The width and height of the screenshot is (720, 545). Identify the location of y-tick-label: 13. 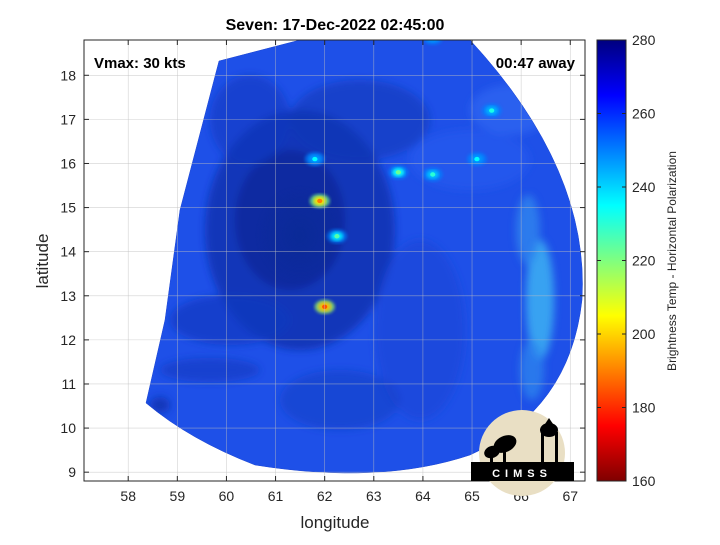
(68, 296).